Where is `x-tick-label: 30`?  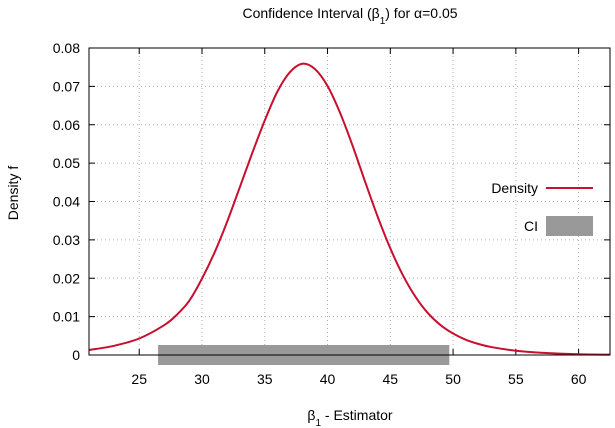
x-tick-label: 30 is located at coordinates (202, 379).